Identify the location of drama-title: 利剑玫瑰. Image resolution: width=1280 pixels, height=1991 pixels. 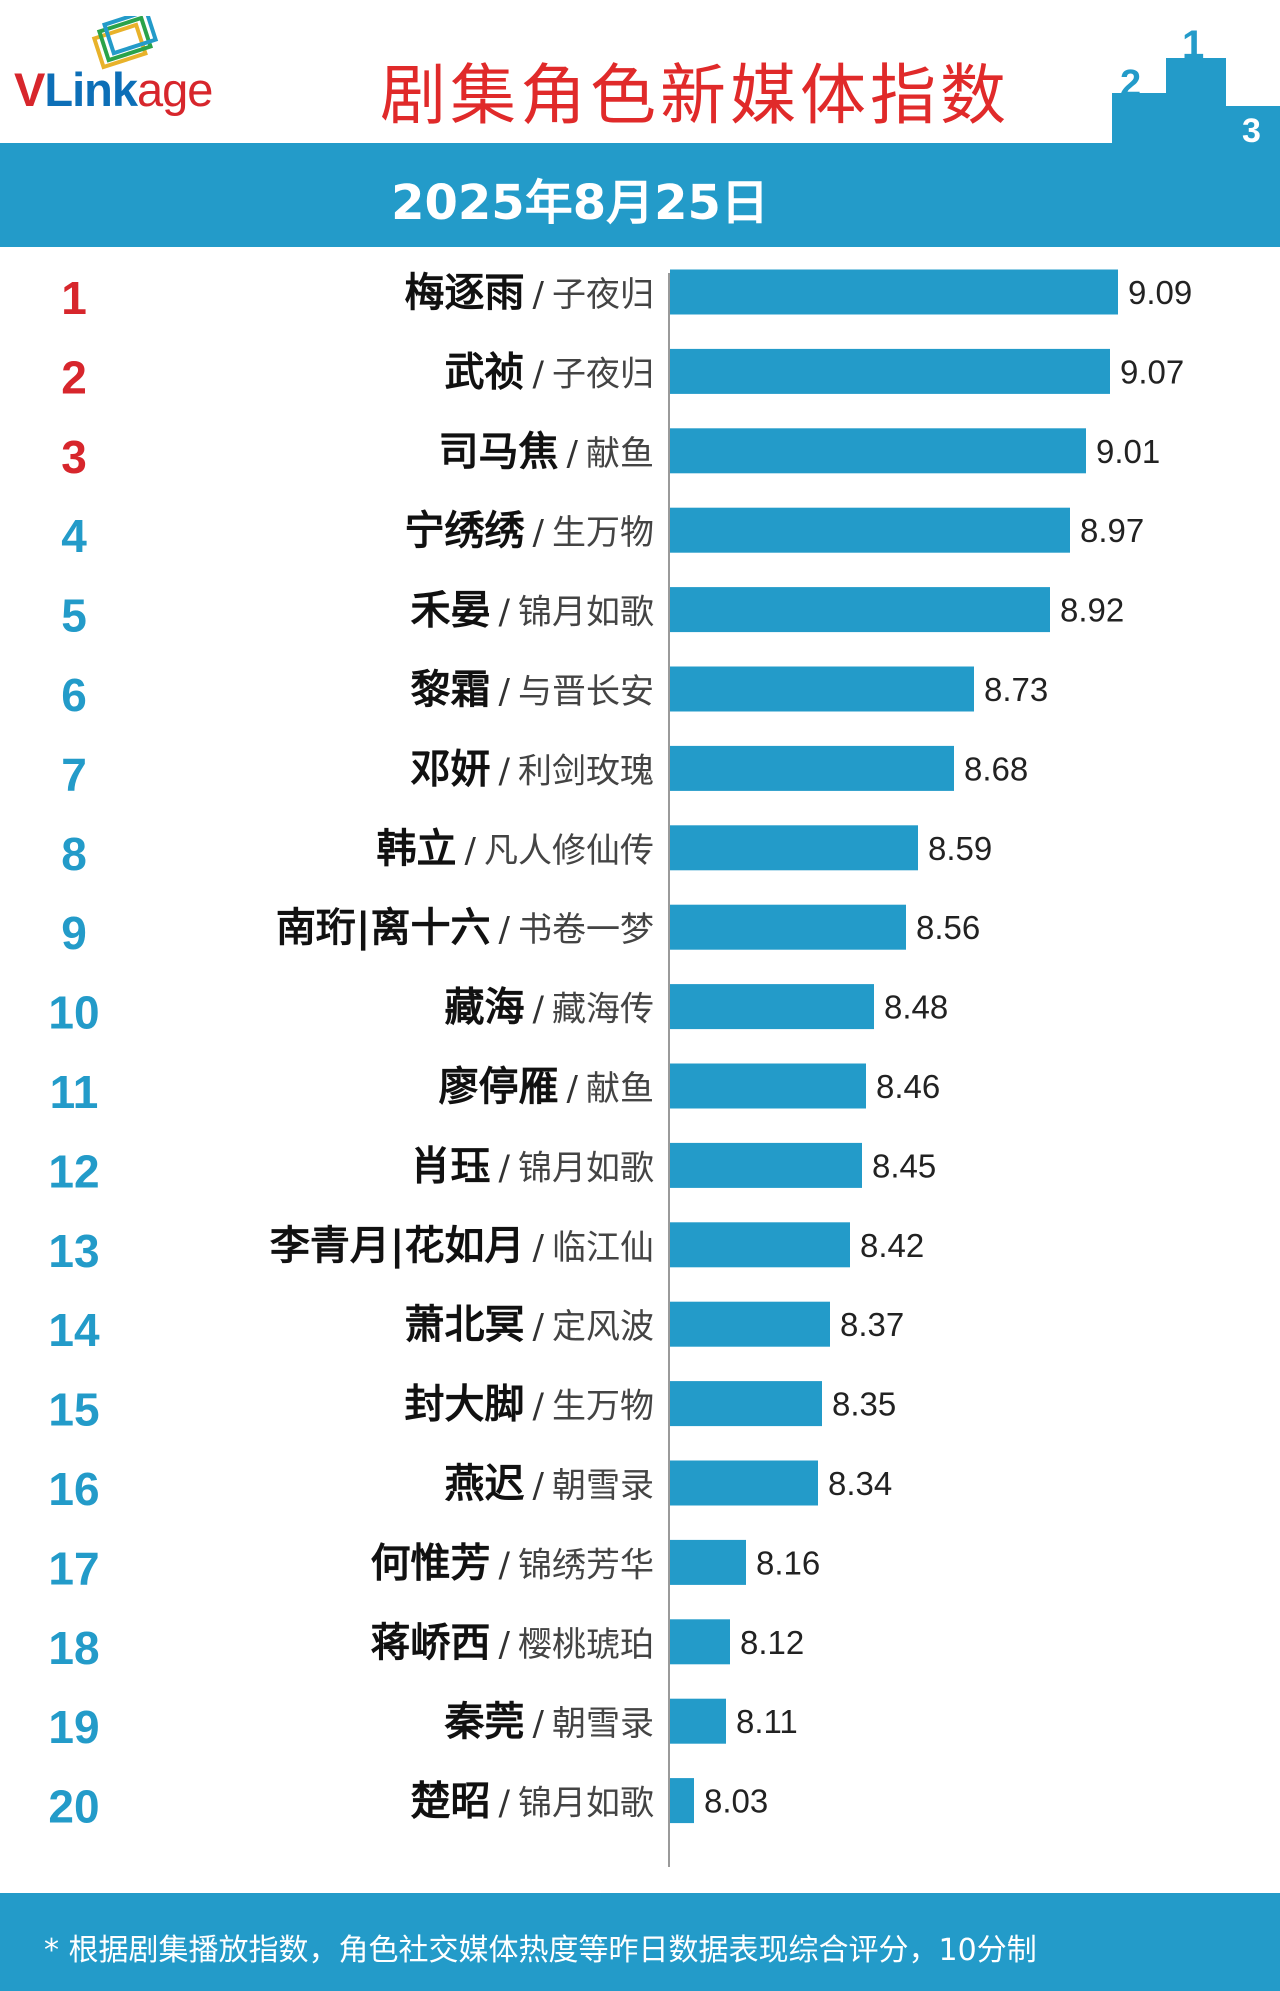
(586, 771).